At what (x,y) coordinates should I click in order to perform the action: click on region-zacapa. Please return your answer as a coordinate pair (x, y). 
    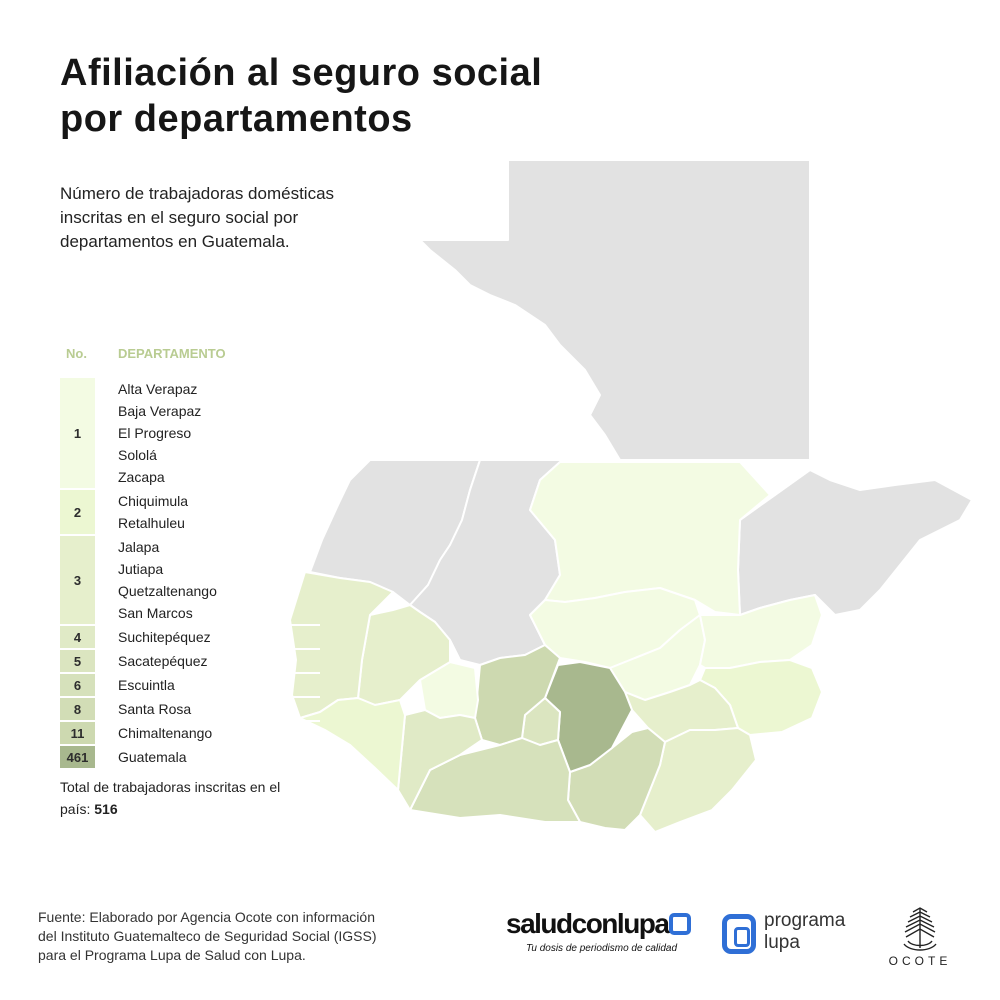
    Looking at the image, I should click on (761, 631).